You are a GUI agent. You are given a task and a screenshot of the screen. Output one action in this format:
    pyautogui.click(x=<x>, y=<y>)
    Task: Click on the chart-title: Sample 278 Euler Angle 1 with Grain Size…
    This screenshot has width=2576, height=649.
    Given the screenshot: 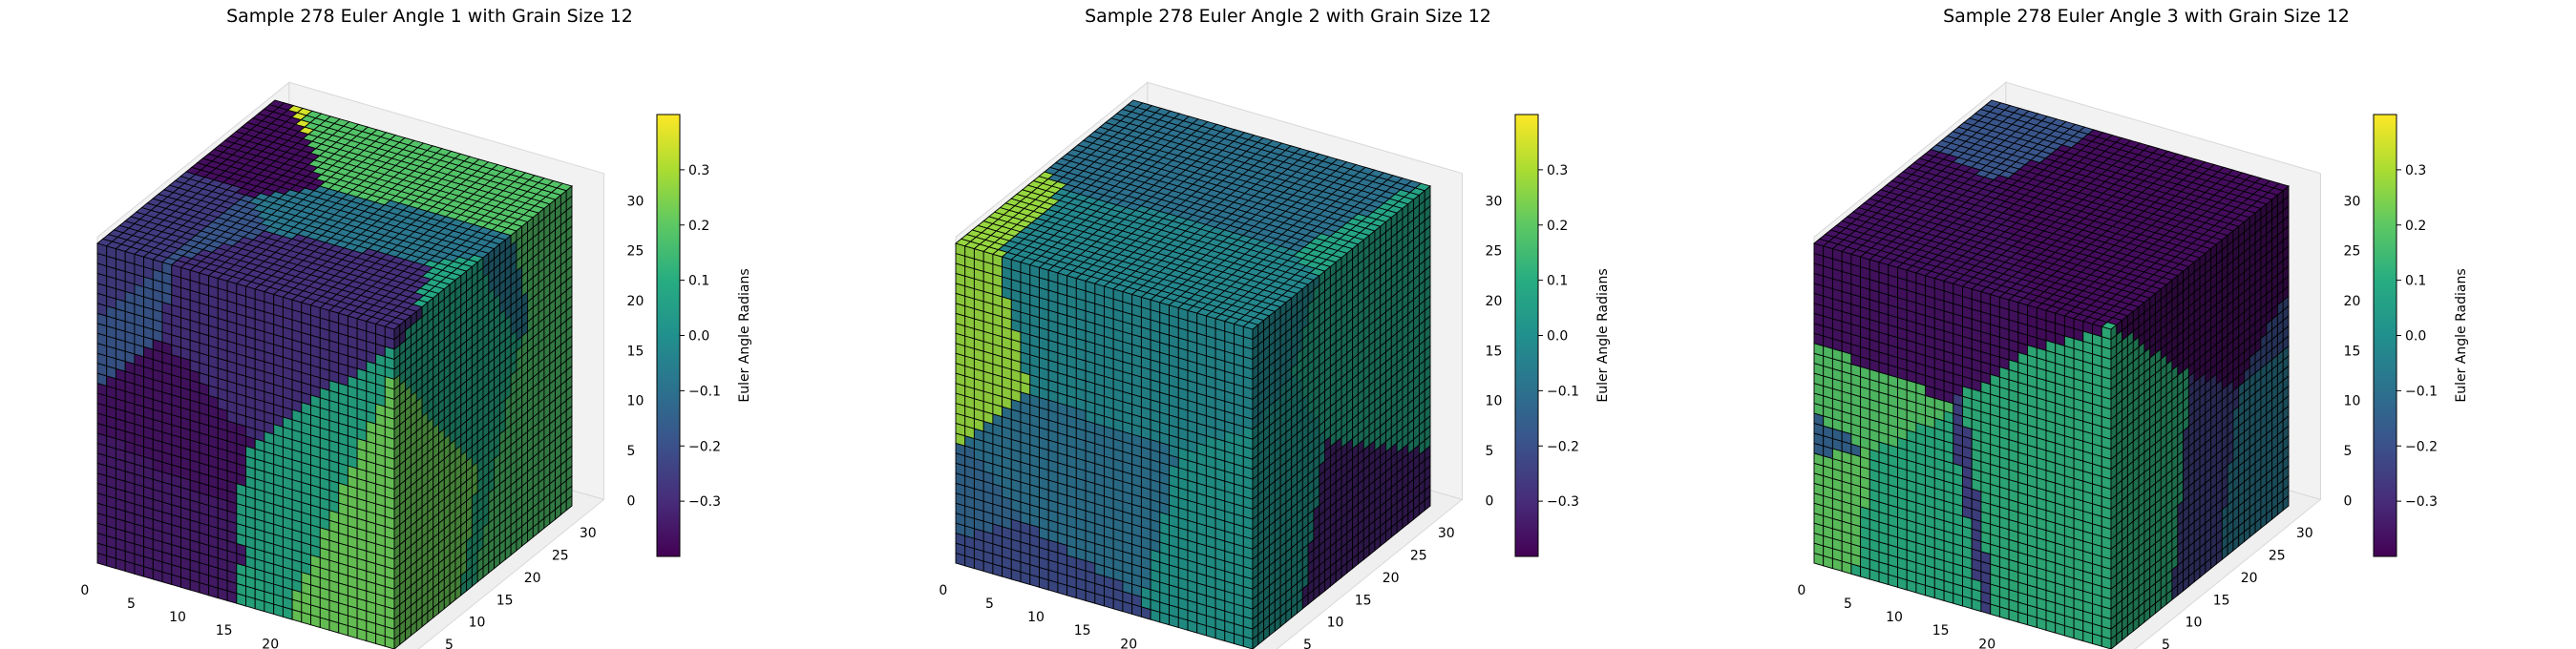 What is the action you would take?
    pyautogui.click(x=429, y=16)
    